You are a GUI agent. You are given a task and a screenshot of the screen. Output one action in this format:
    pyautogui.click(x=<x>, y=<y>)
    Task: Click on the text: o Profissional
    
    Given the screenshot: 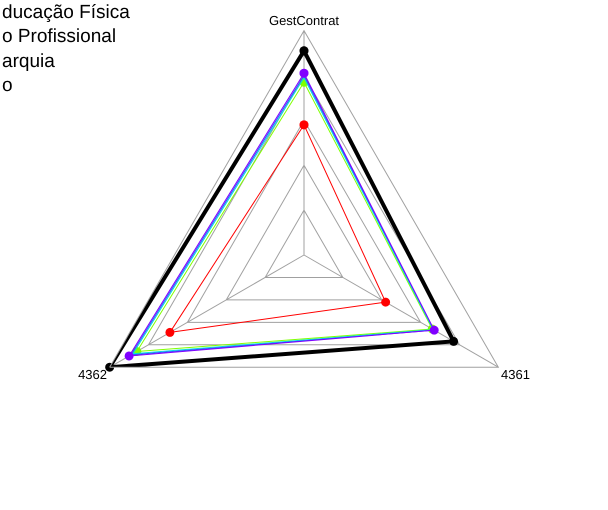 What is the action you would take?
    pyautogui.click(x=59, y=36)
    